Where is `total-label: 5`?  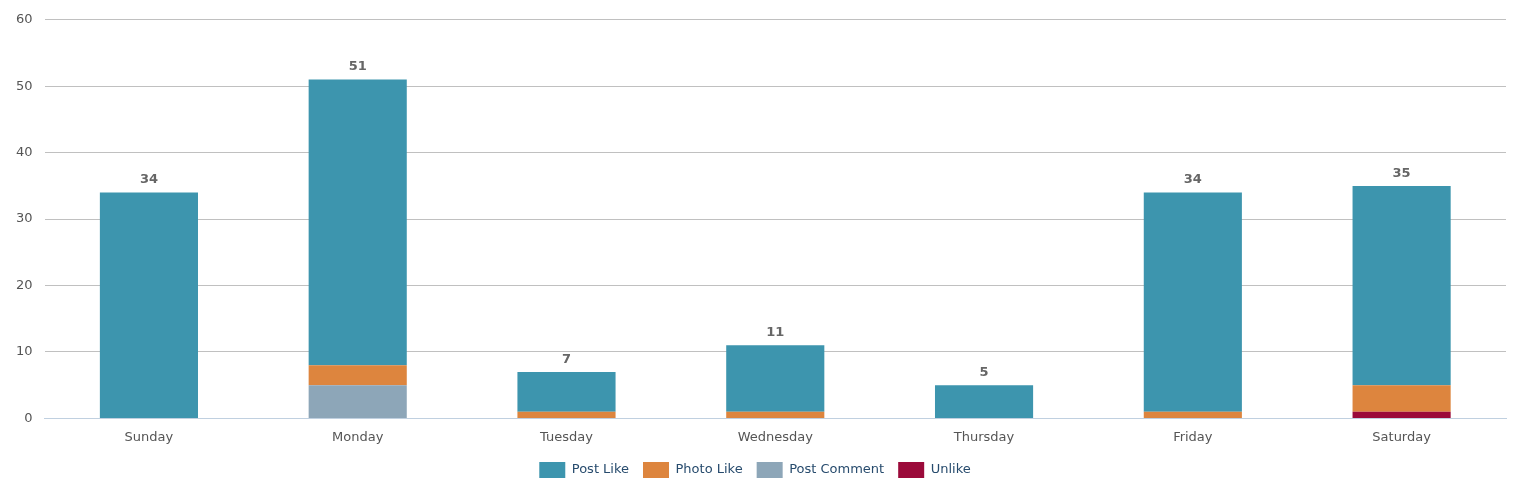
total-label: 5 is located at coordinates (984, 372).